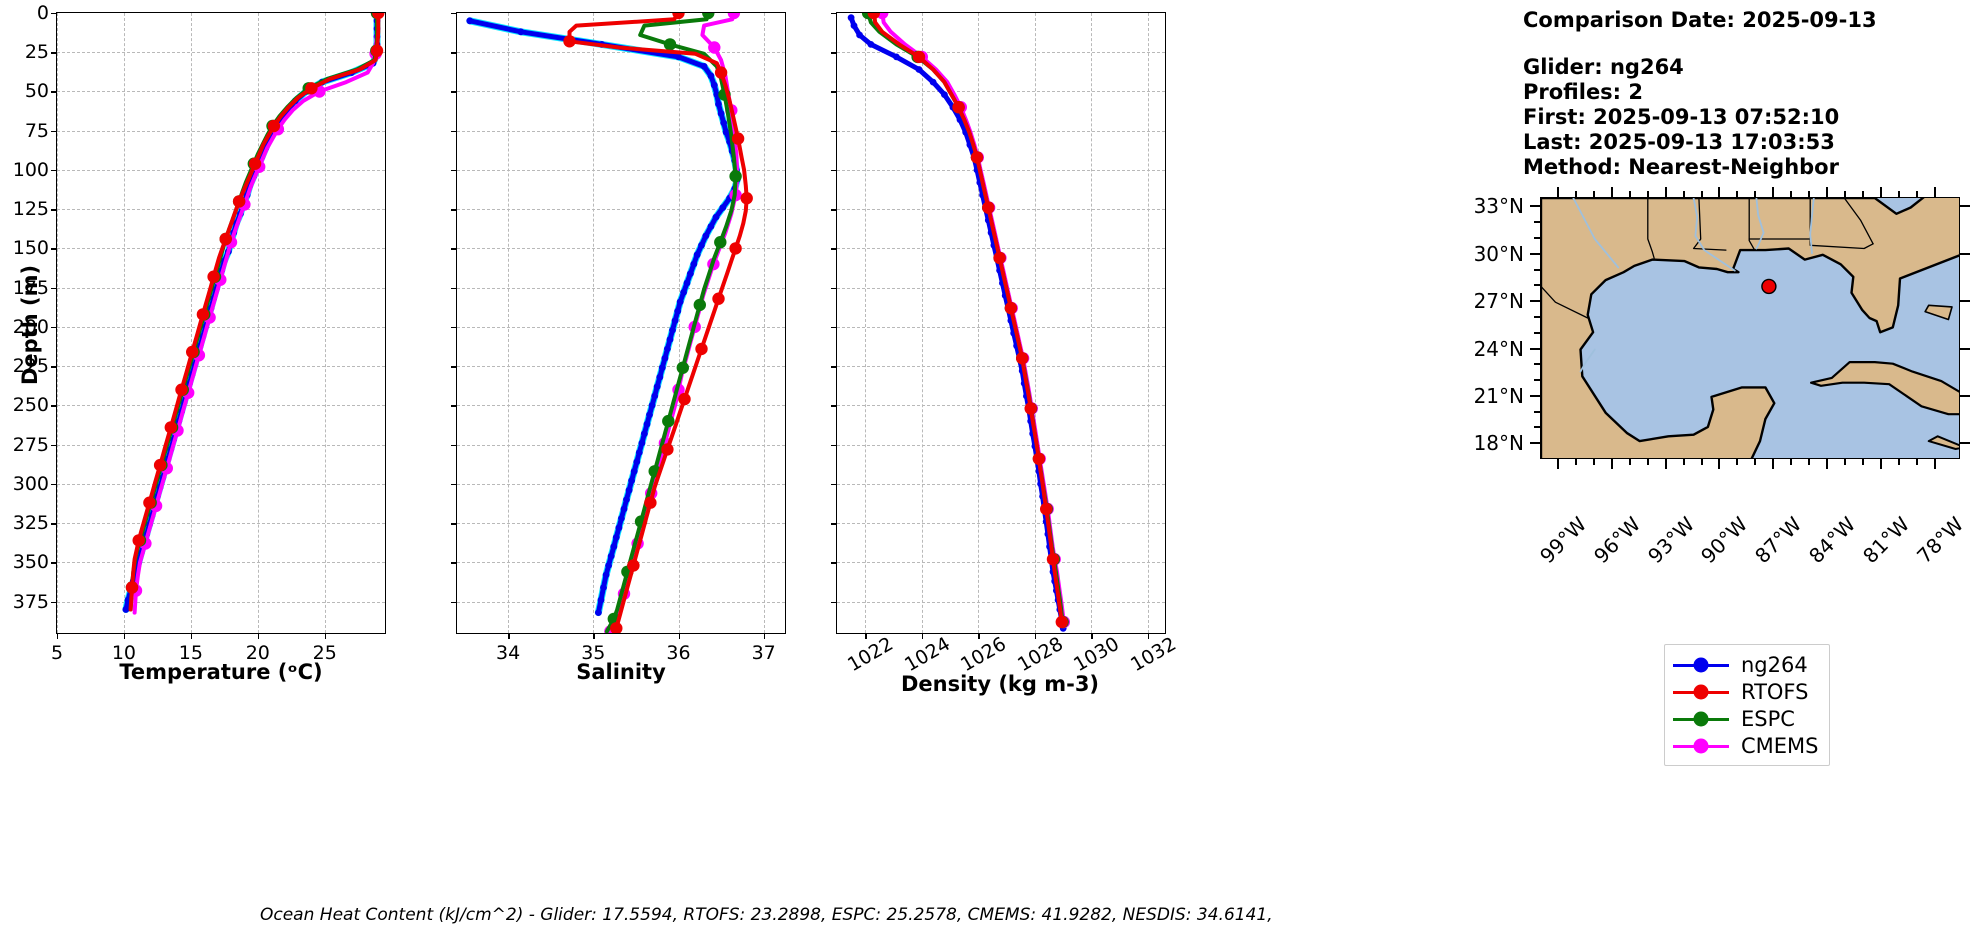 This screenshot has width=1987, height=934. I want to click on map-land-north-america, so click(1750, 328).